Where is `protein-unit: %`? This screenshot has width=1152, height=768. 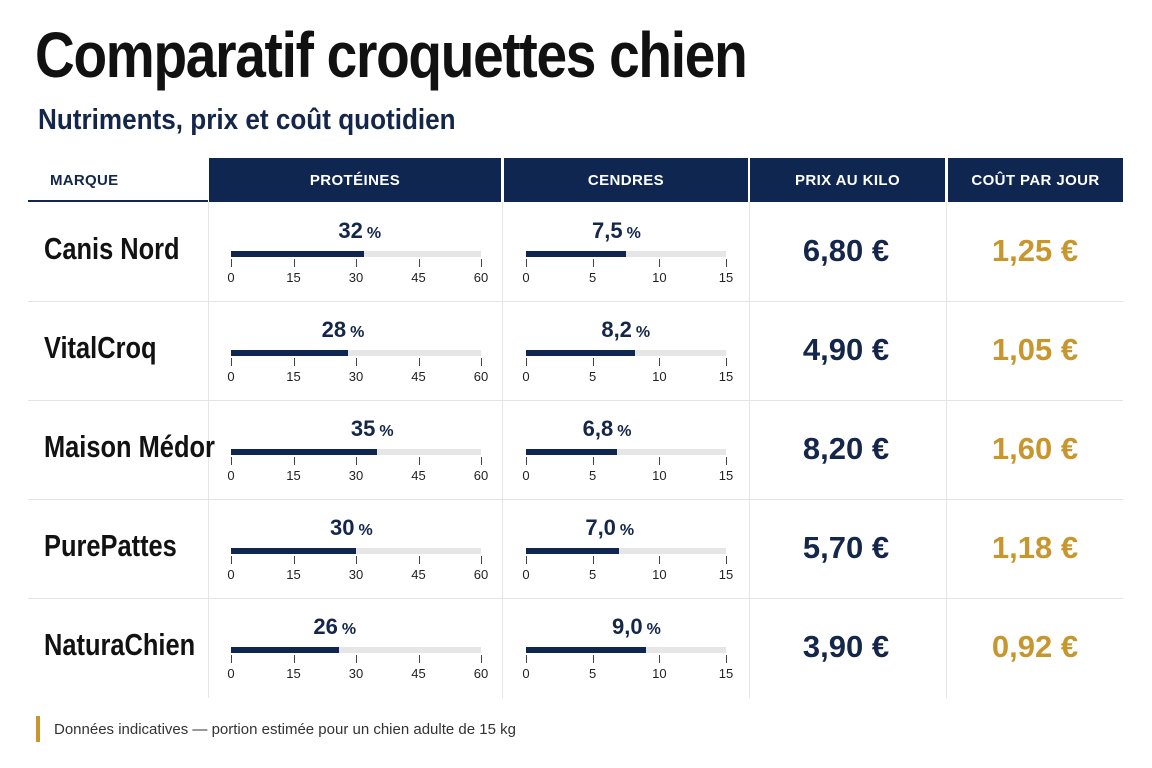 protein-unit: % is located at coordinates (374, 233).